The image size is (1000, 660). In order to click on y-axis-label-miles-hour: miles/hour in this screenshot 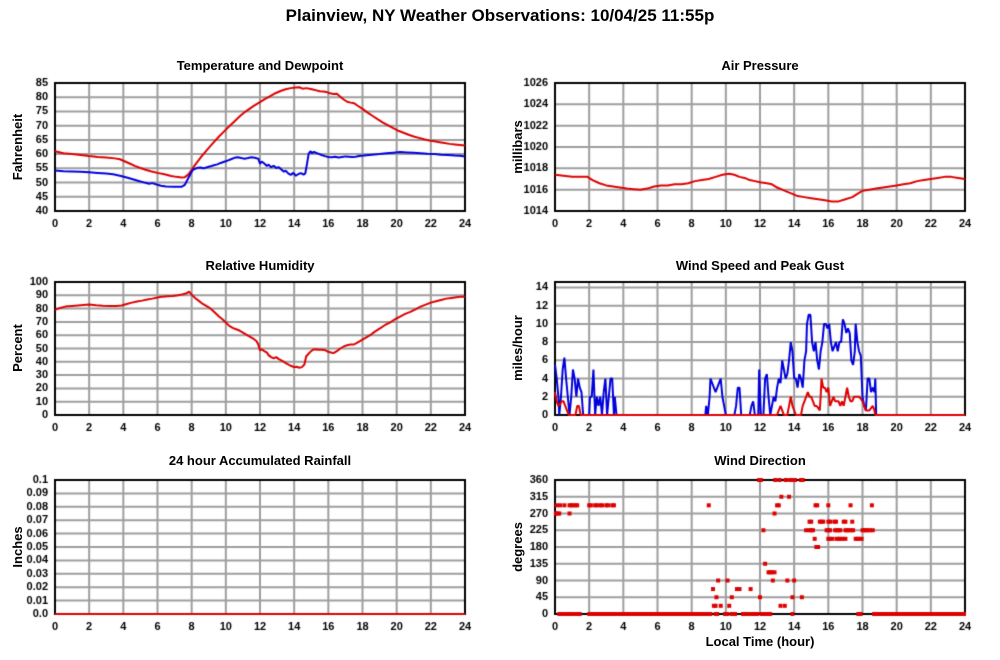, I will do `click(517, 348)`.